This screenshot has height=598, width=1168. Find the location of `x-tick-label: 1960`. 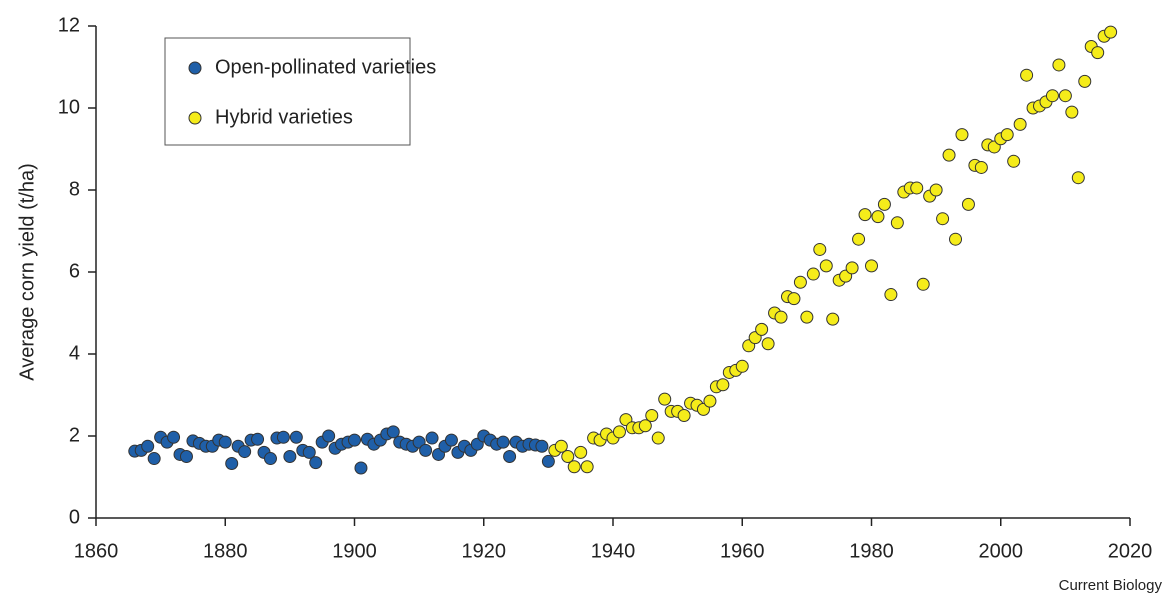

x-tick-label: 1960 is located at coordinates (742, 551).